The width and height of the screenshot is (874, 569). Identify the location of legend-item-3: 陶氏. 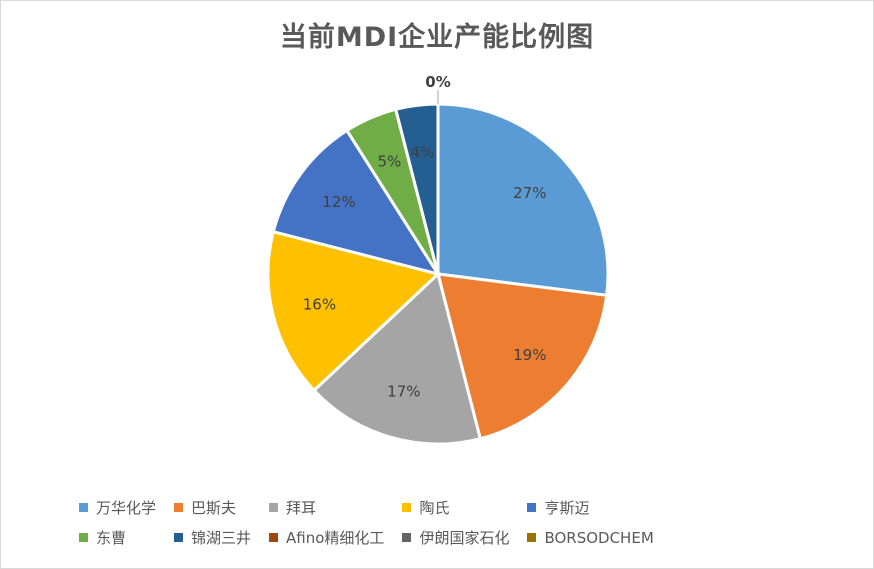
(455, 507).